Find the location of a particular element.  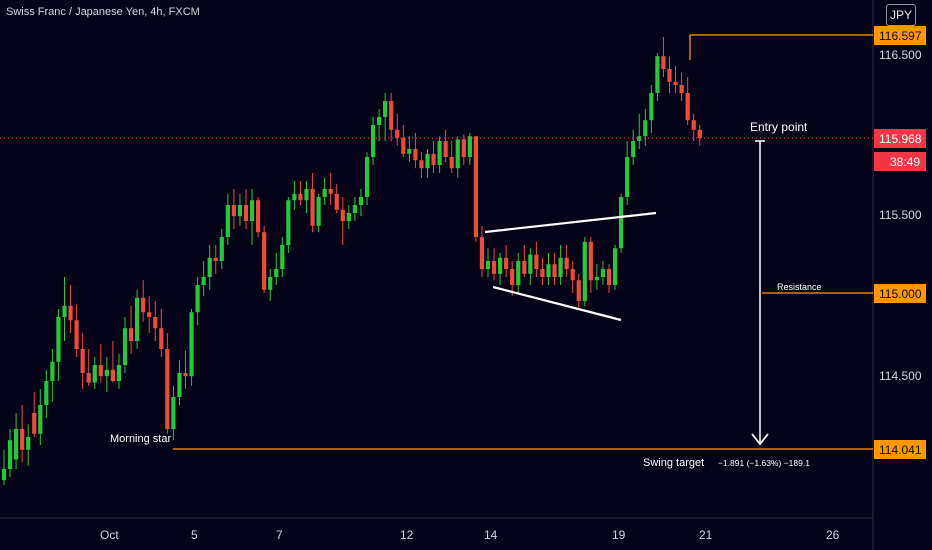

measure-arrow-head-icon is located at coordinates (760, 439).